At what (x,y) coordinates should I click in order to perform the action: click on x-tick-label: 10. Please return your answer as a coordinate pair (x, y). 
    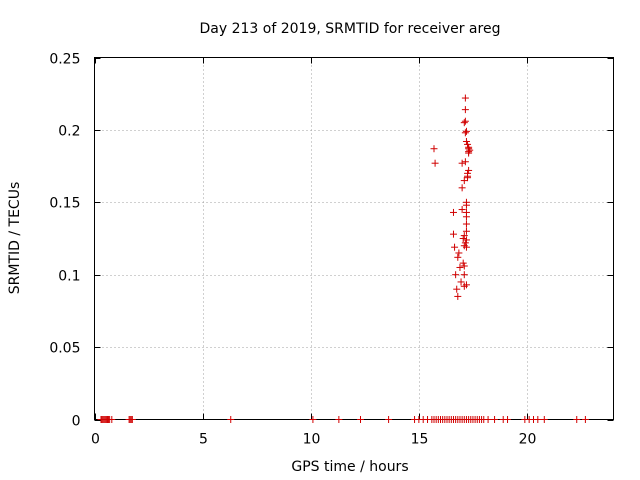
    Looking at the image, I should click on (312, 440).